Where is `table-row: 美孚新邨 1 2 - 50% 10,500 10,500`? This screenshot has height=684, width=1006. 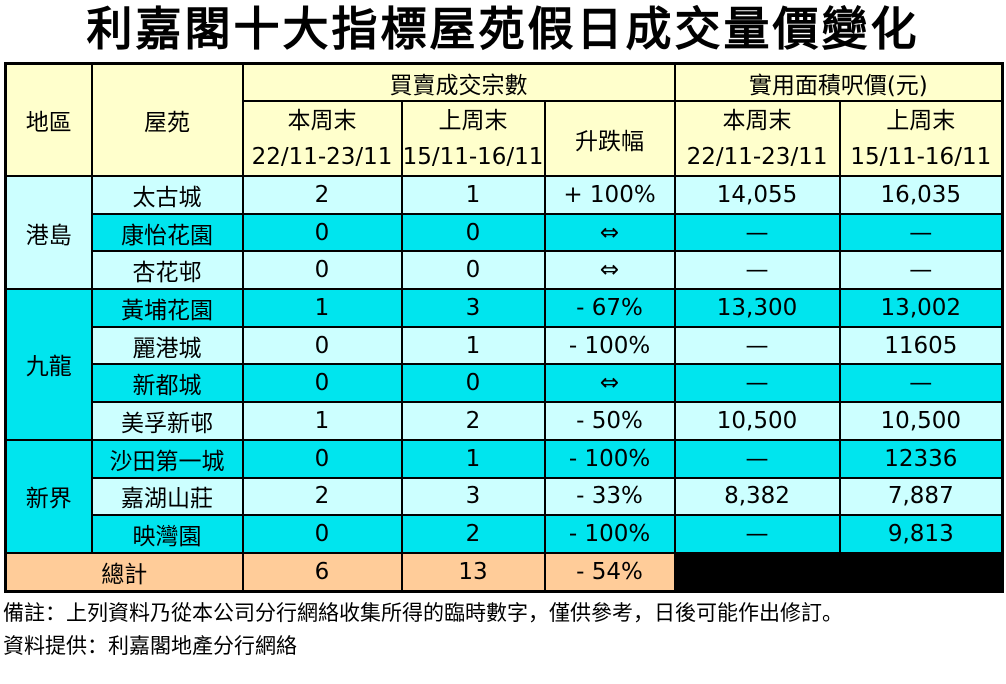 table-row: 美孚新邨 1 2 - 50% 10,500 10,500 is located at coordinates (505, 421).